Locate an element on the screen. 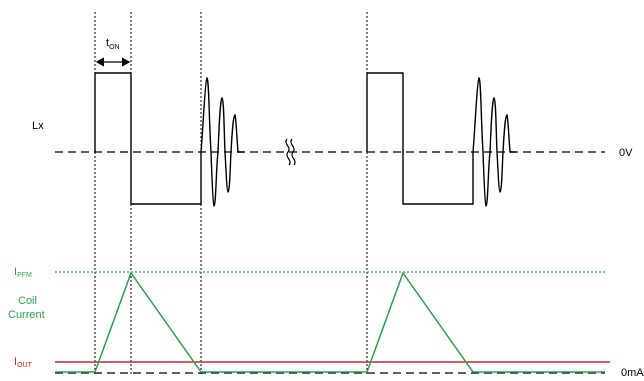  time-break-icon is located at coordinates (290, 152).